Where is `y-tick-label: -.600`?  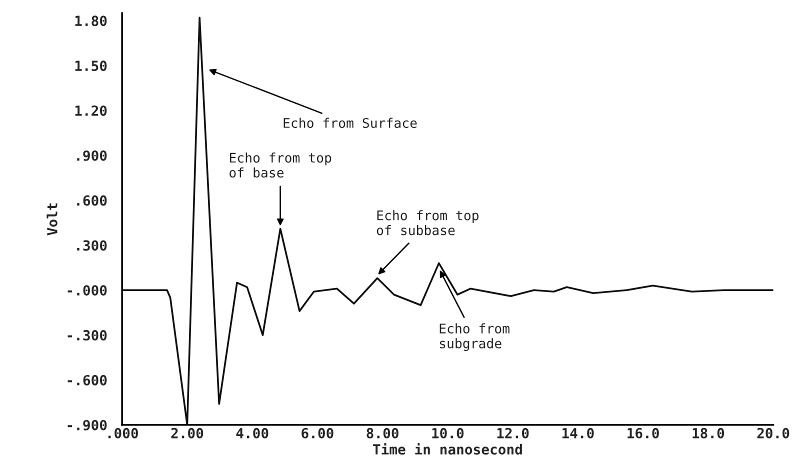 y-tick-label: -.600 is located at coordinates (87, 380).